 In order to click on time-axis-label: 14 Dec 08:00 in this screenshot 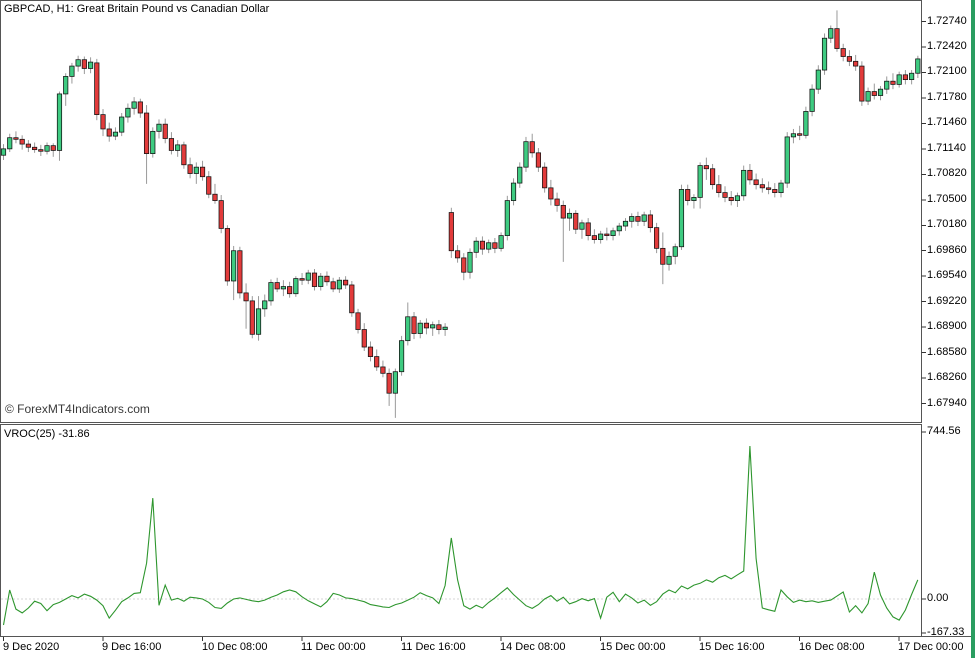, I will do `click(533, 647)`.